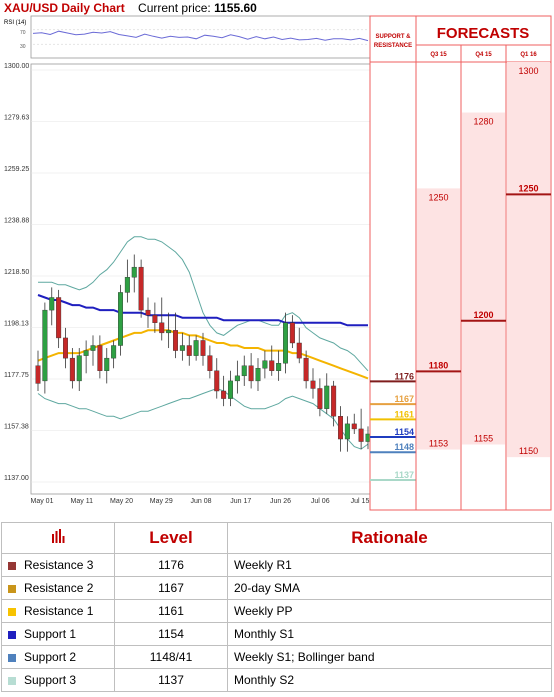 This screenshot has width=554, height=697. Describe the element at coordinates (200, 37) in the screenshot. I see `rsi-line` at that location.